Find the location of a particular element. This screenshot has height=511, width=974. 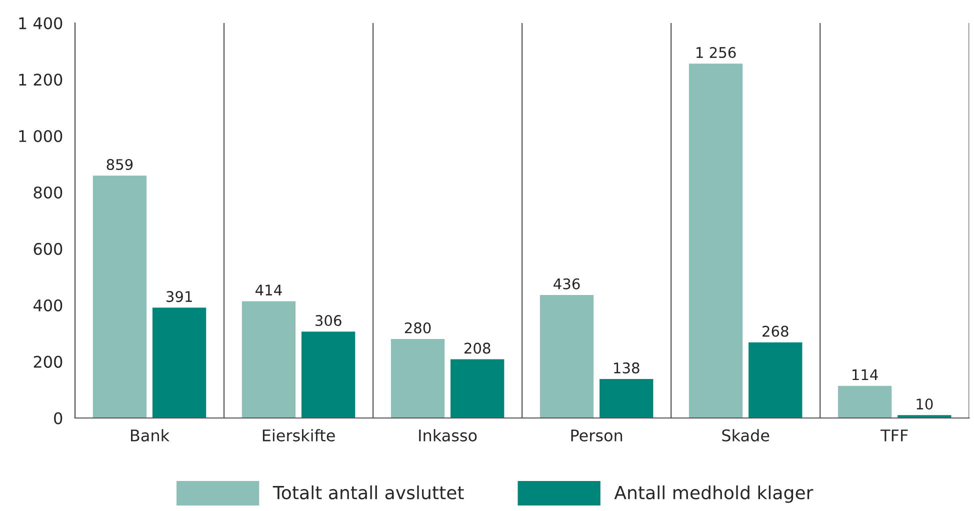

data-label: 10 is located at coordinates (924, 404).